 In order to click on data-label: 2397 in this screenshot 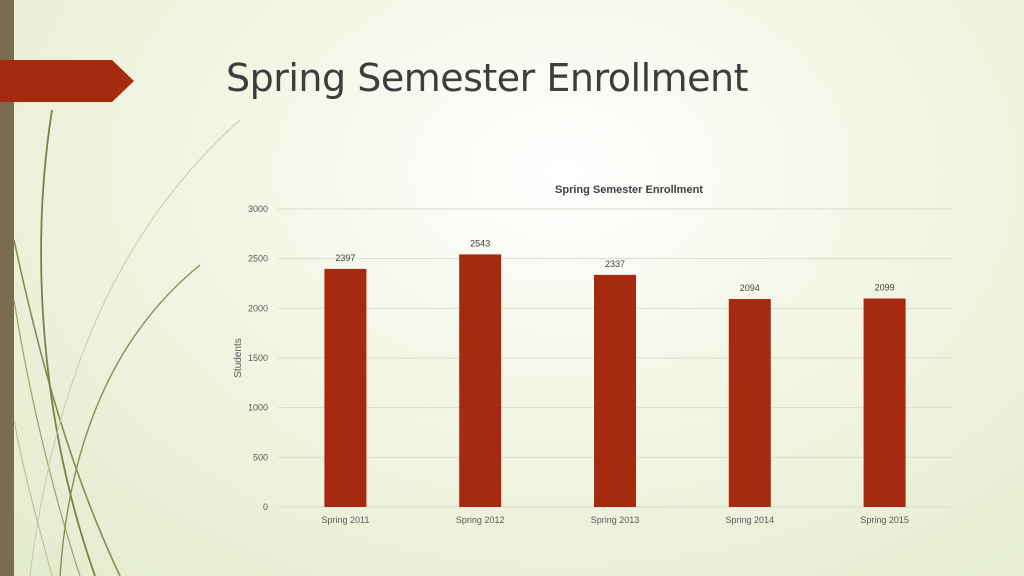, I will do `click(345, 258)`.